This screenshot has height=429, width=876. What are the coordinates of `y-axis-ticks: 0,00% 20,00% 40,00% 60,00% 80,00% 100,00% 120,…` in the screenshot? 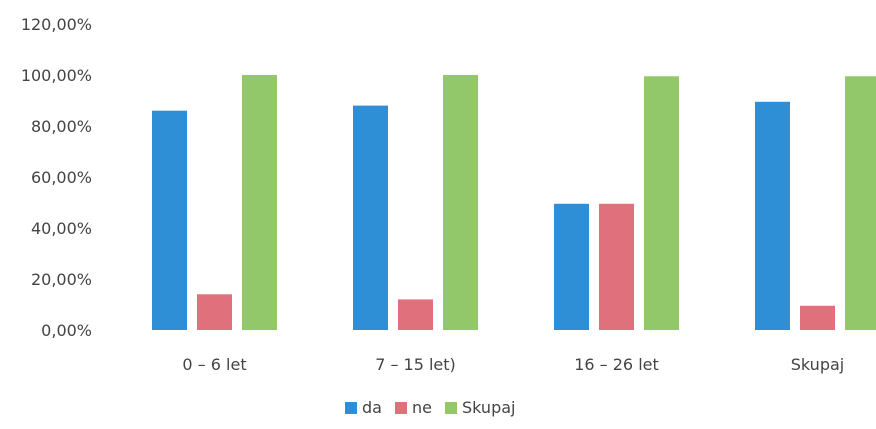 It's located at (56, 177).